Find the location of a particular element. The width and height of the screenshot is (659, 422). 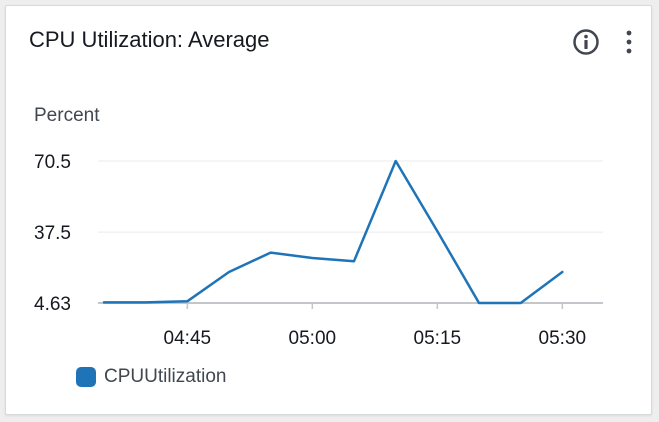

legend-label: CPUUtilization is located at coordinates (165, 376).